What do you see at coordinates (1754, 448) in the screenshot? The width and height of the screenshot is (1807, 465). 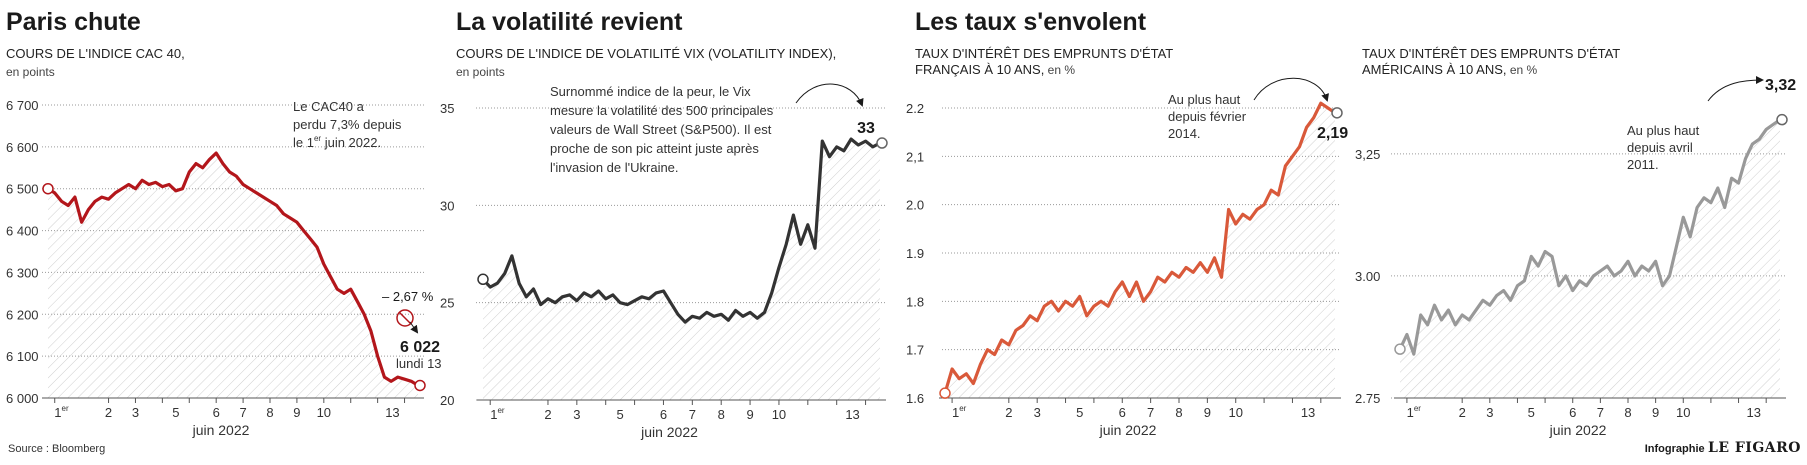 I see `figaro-logo: LE FIGARO` at bounding box center [1754, 448].